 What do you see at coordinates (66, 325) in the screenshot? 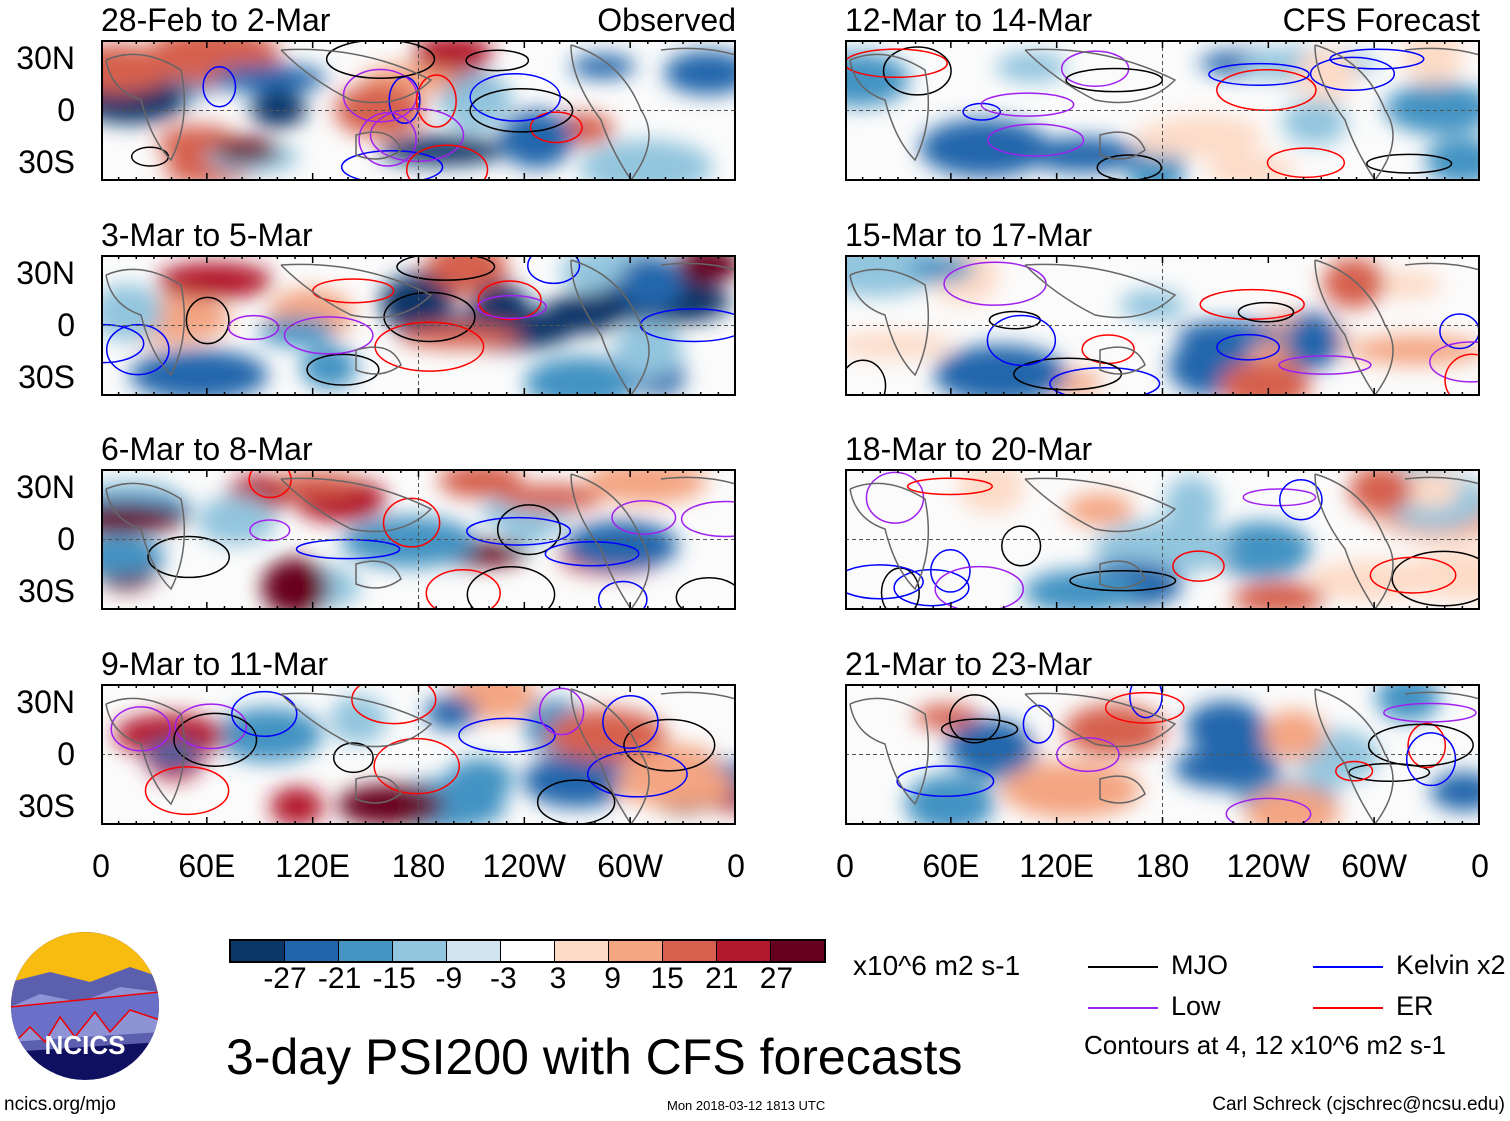
I see `lat-label: 0` at bounding box center [66, 325].